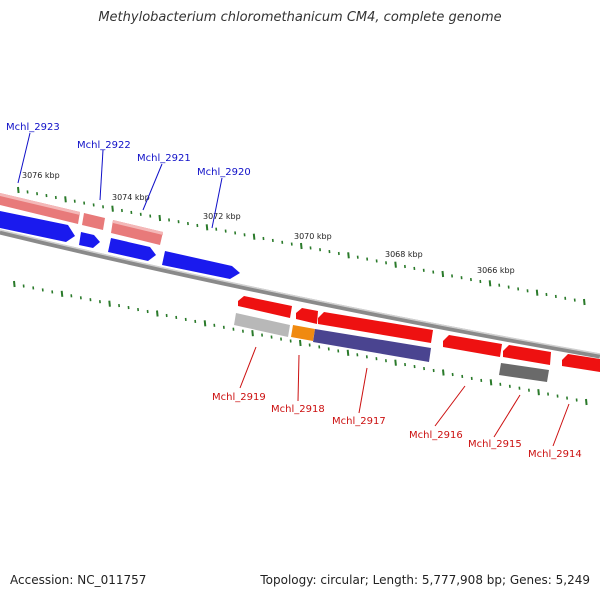 The height and width of the screenshot is (600, 600). Describe the element at coordinates (131, 197) in the screenshot. I see `ruler-label-3074: 3074 kbp` at that location.